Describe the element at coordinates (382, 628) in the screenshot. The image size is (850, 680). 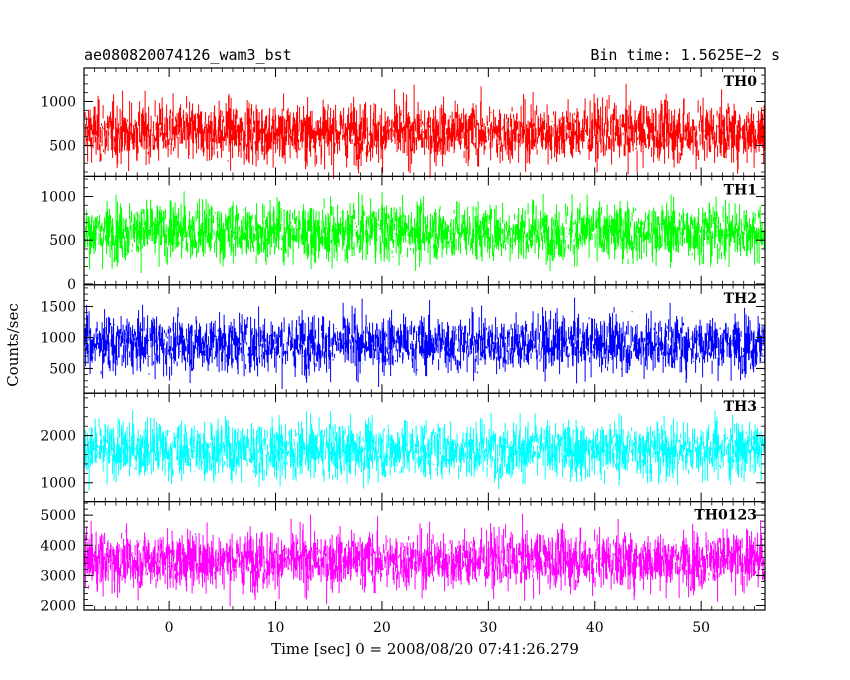
I see `x-tick-label: 20` at that location.